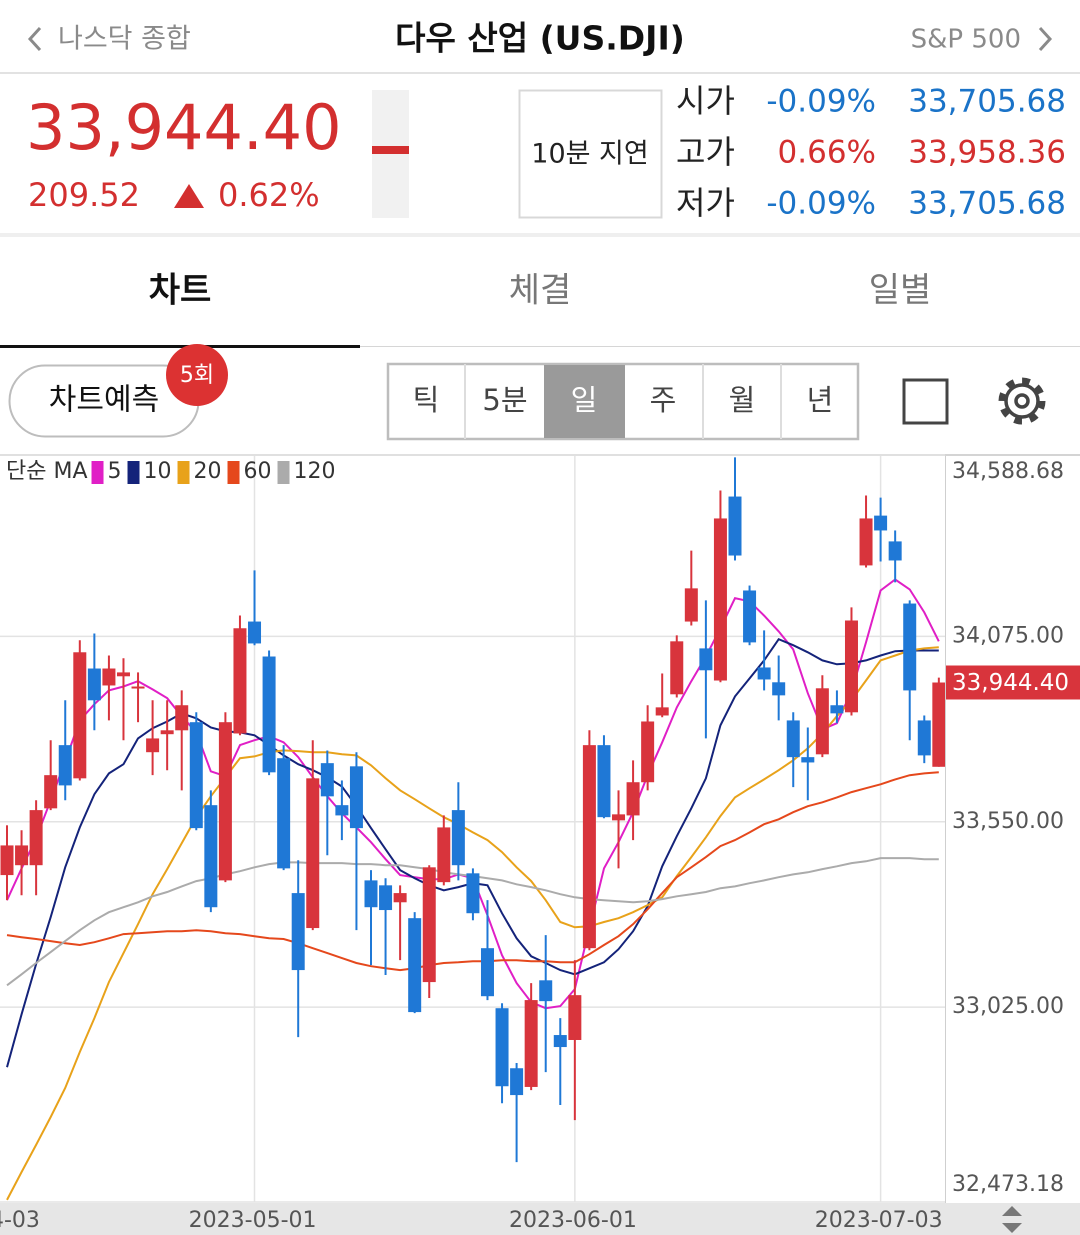 This screenshot has height=1235, width=1080. Describe the element at coordinates (1010, 683) in the screenshot. I see `last-price-label: 33,944.40` at that location.